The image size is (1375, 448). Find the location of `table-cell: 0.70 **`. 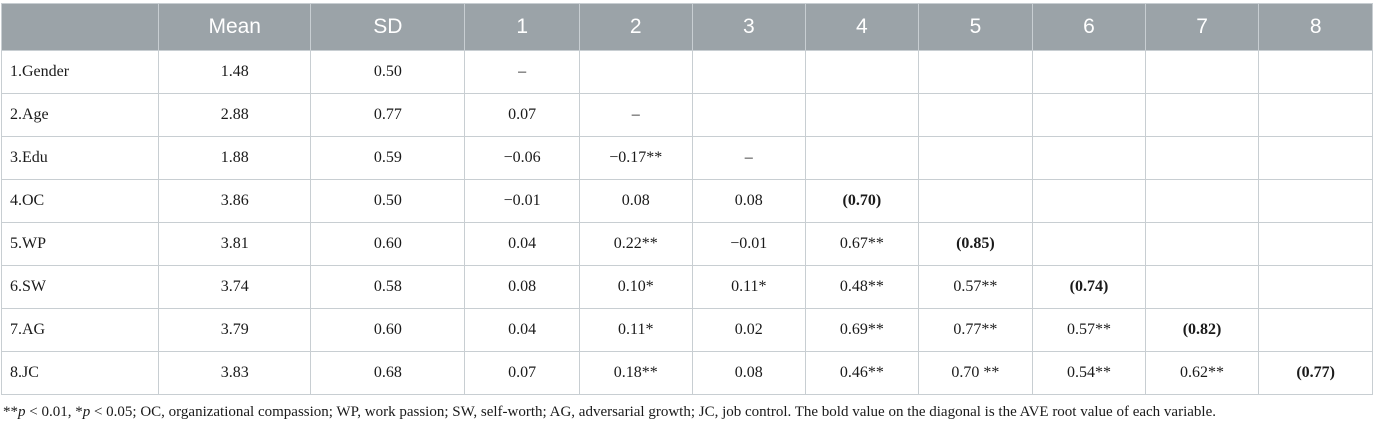

table-cell: 0.70 ** is located at coordinates (975, 373).